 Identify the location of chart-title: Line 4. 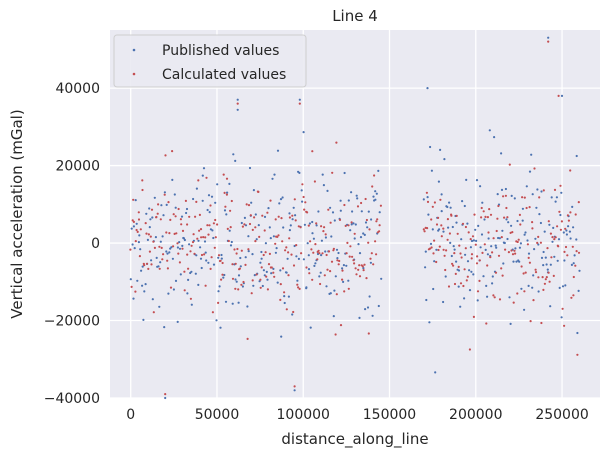
(355, 16).